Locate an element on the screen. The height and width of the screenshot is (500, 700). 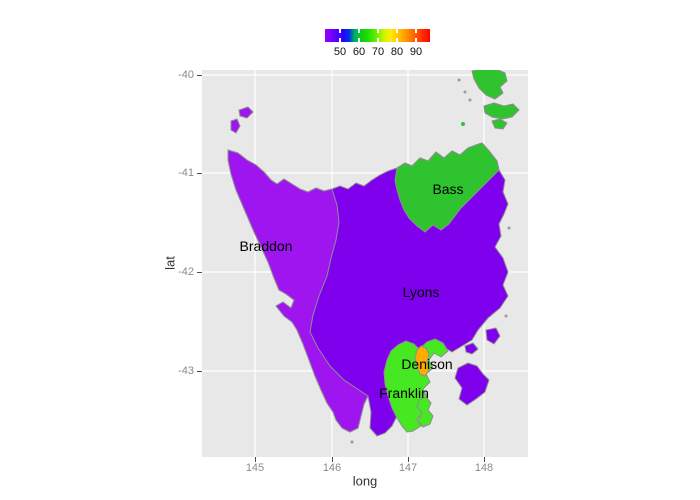
y-tick-label: -41 is located at coordinates (186, 173).